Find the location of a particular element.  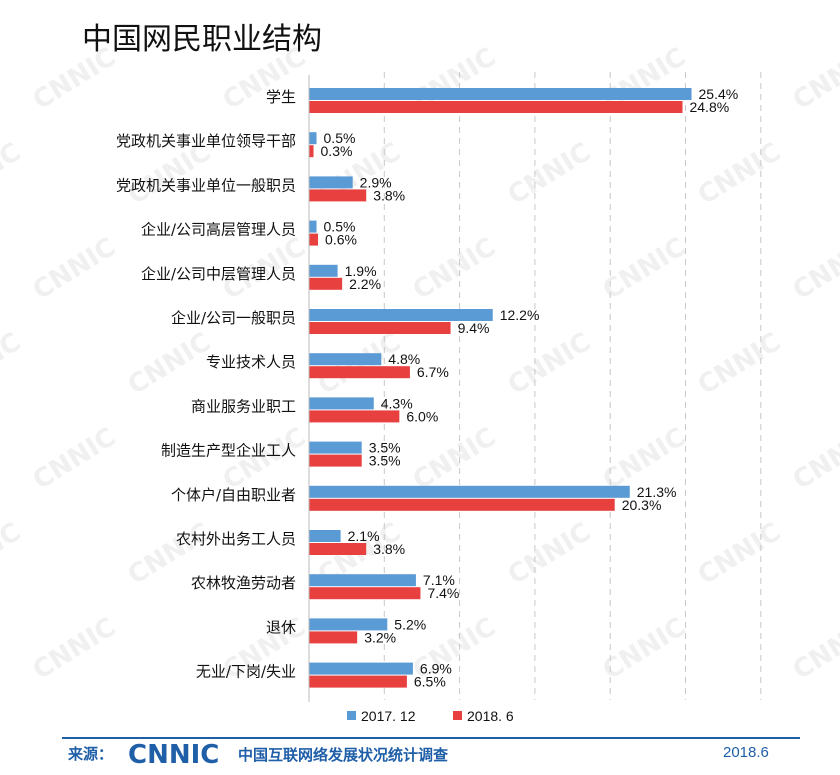

category-label: 个体户/自由职业者 is located at coordinates (233, 495).